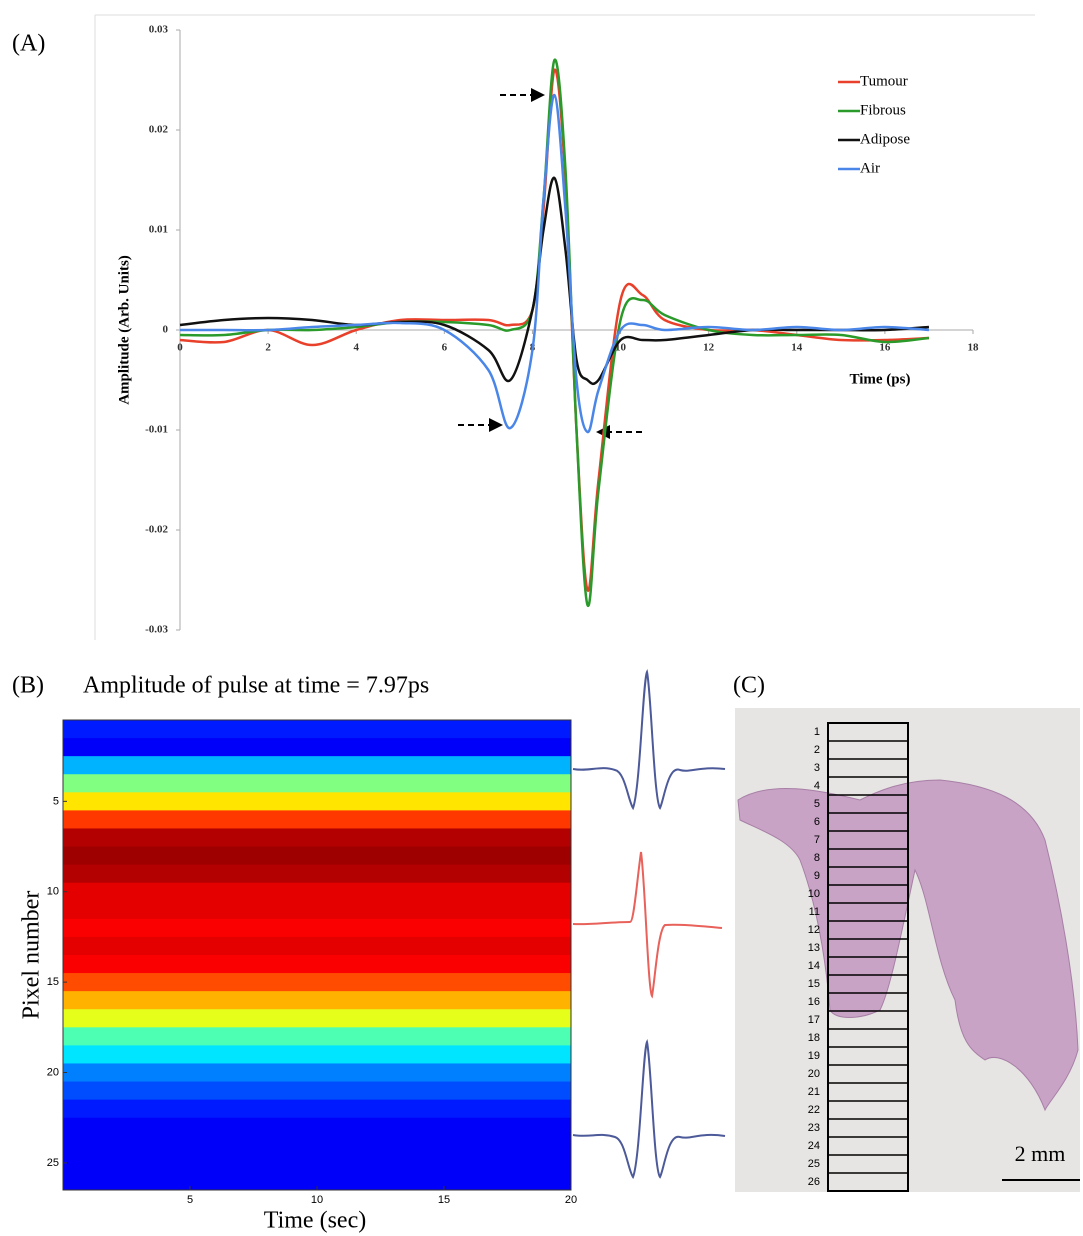 Image resolution: width=1083 pixels, height=1236 pixels. What do you see at coordinates (817, 858) in the screenshot?
I see `cell-label: 8` at bounding box center [817, 858].